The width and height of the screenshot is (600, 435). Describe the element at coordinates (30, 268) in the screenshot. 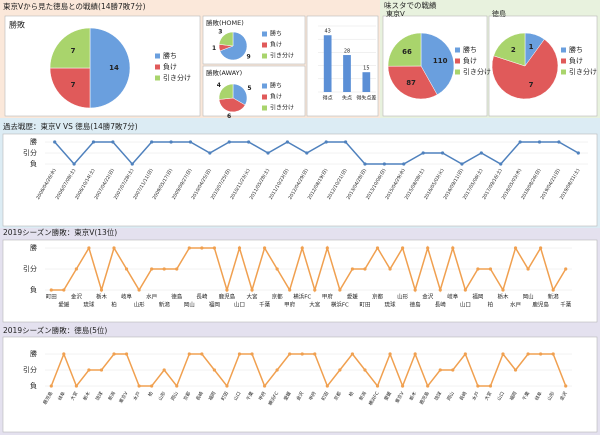

I see `y-tick-label: 引分` at that location.